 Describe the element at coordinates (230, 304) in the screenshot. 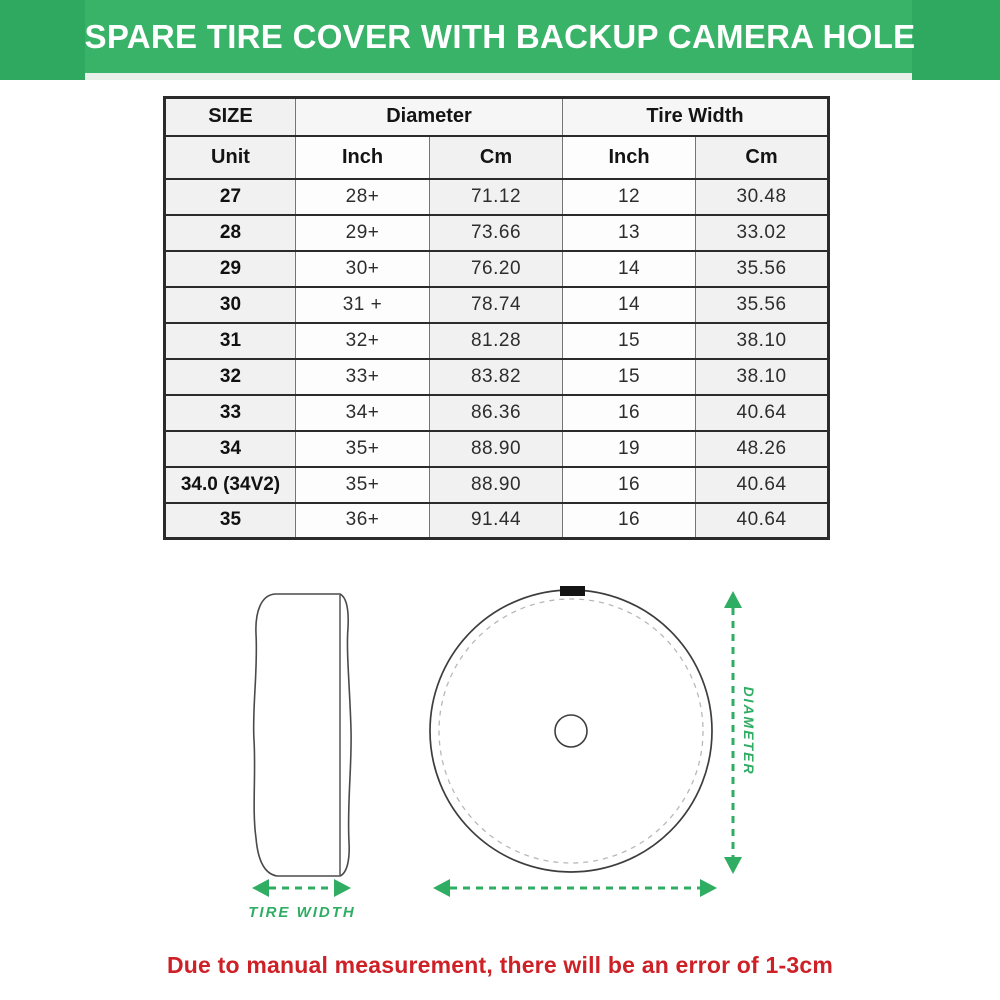

I see `cell-size: 30` at that location.